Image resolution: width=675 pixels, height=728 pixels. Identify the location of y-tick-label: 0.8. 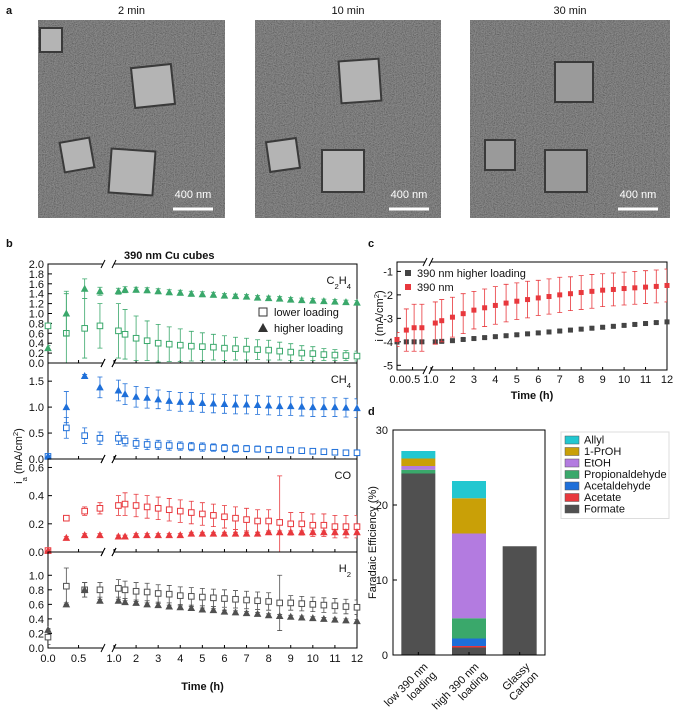
(36, 591).